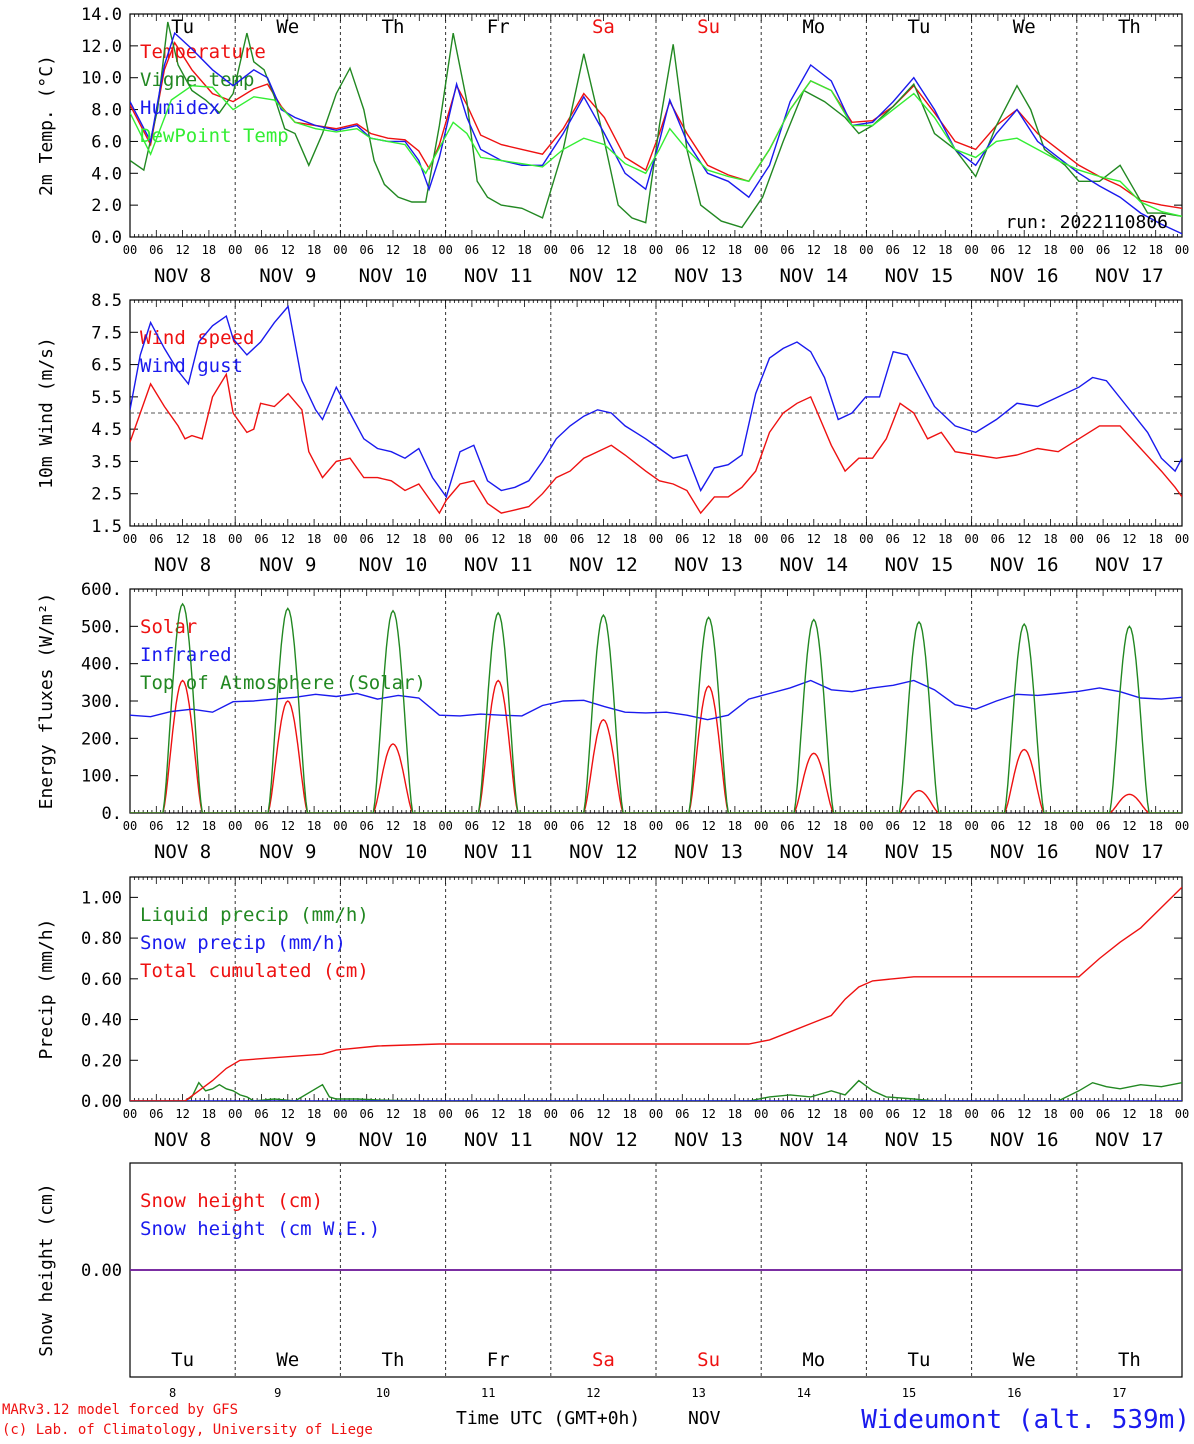  Describe the element at coordinates (1129, 27) in the screenshot. I see `day-abbr-label: Th` at that location.